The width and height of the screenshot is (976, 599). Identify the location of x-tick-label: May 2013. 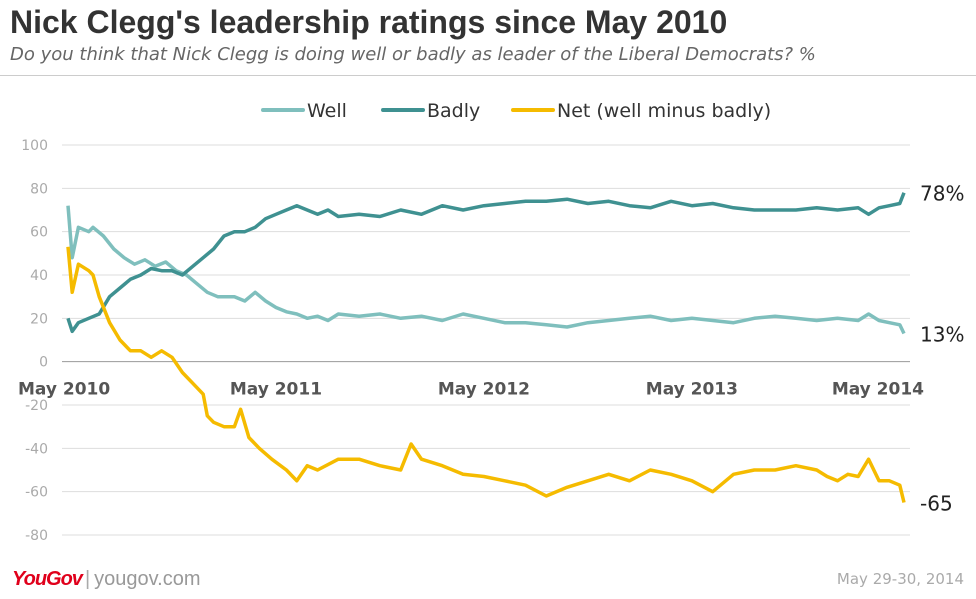
(692, 390).